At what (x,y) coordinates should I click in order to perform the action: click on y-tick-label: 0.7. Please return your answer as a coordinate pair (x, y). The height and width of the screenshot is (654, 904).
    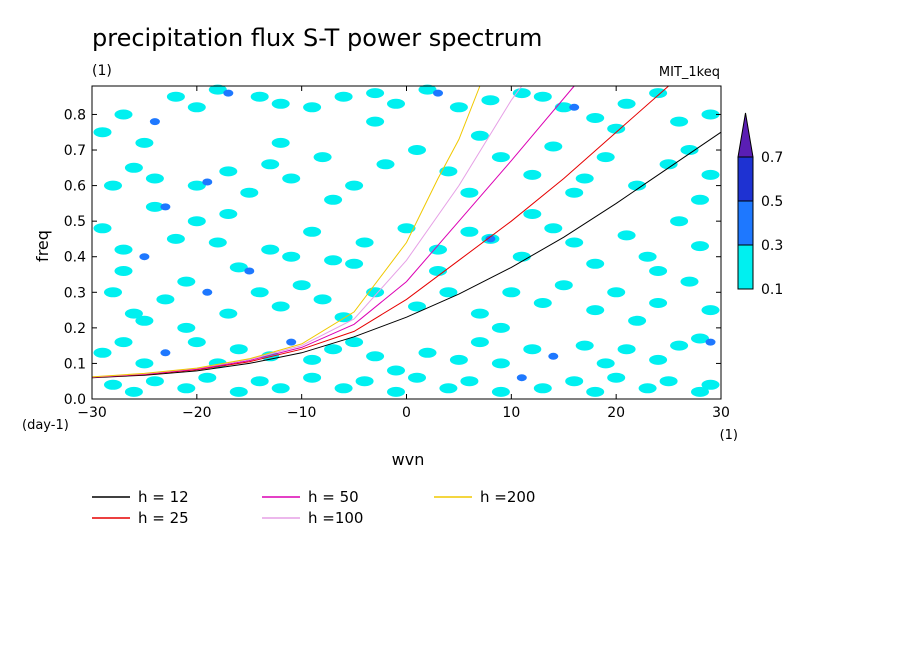
    Looking at the image, I should click on (75, 151).